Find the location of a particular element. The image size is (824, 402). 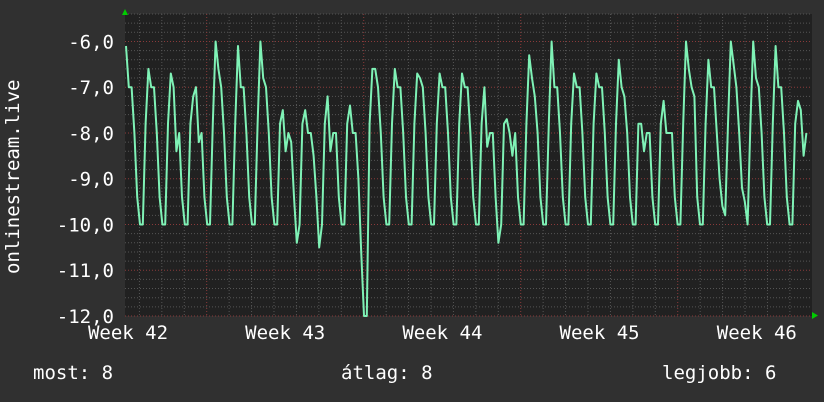

x-tick-label: Week 44 is located at coordinates (442, 333).